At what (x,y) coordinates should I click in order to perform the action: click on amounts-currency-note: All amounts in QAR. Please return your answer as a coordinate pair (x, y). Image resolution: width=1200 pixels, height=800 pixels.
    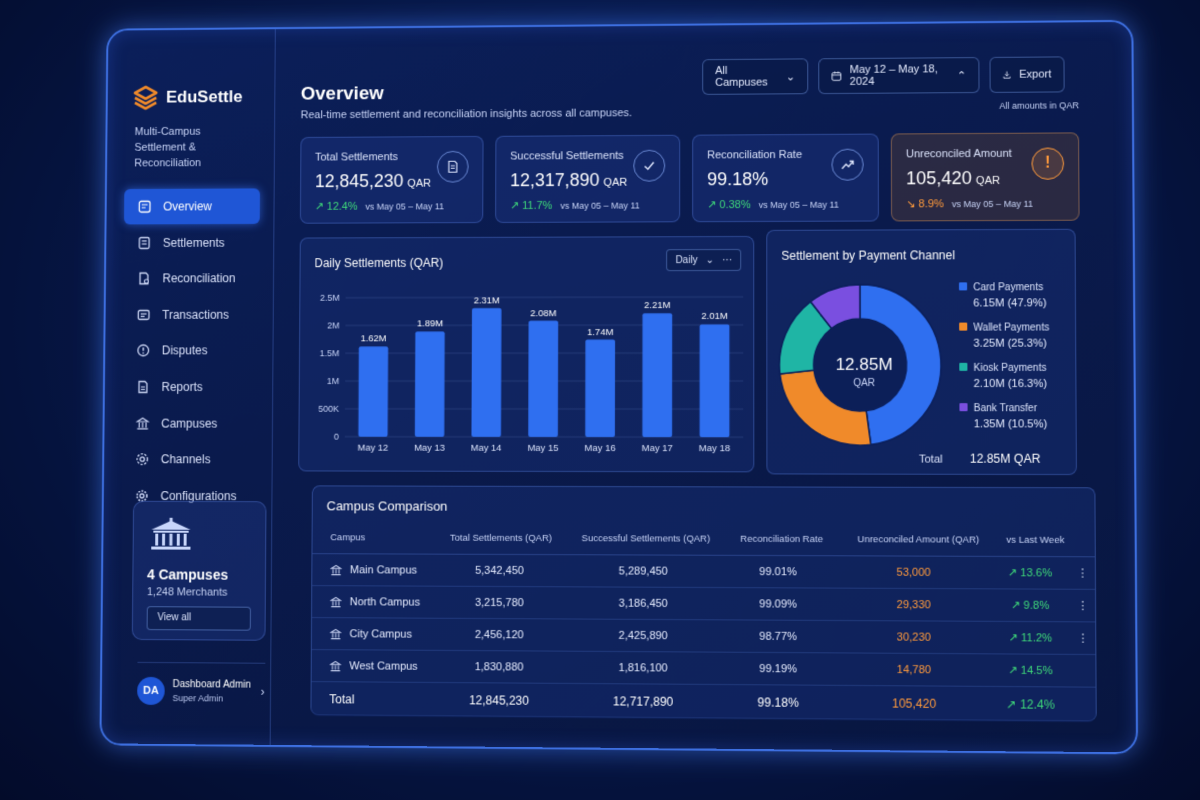
    Looking at the image, I should click on (1039, 105).